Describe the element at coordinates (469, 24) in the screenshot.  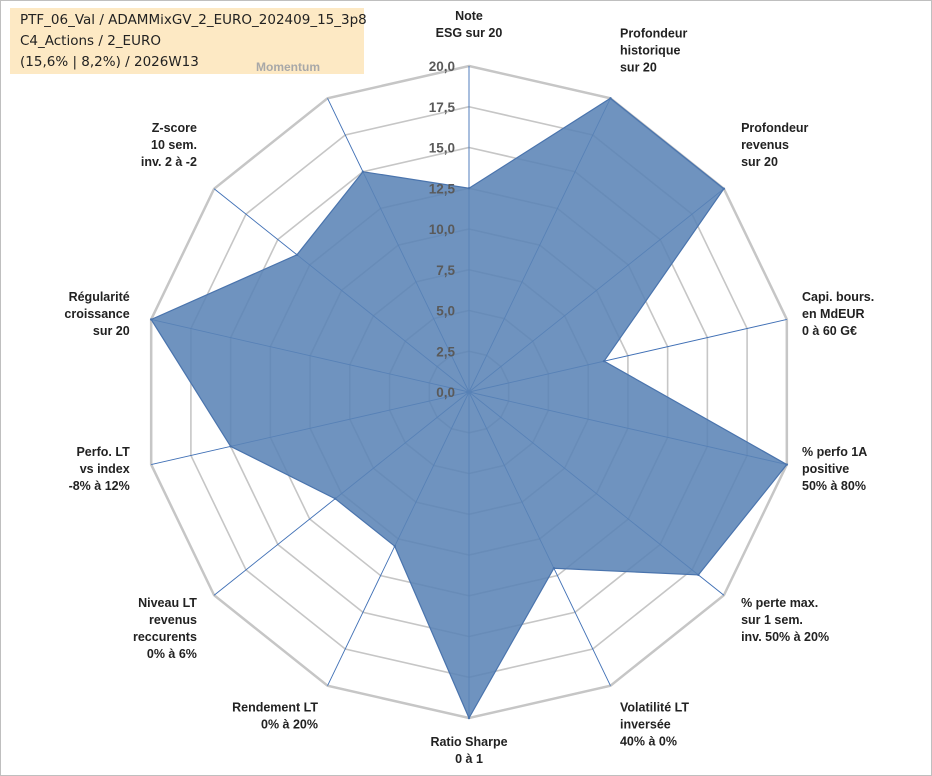
I see `axis-label: Note ESG sur 20` at that location.